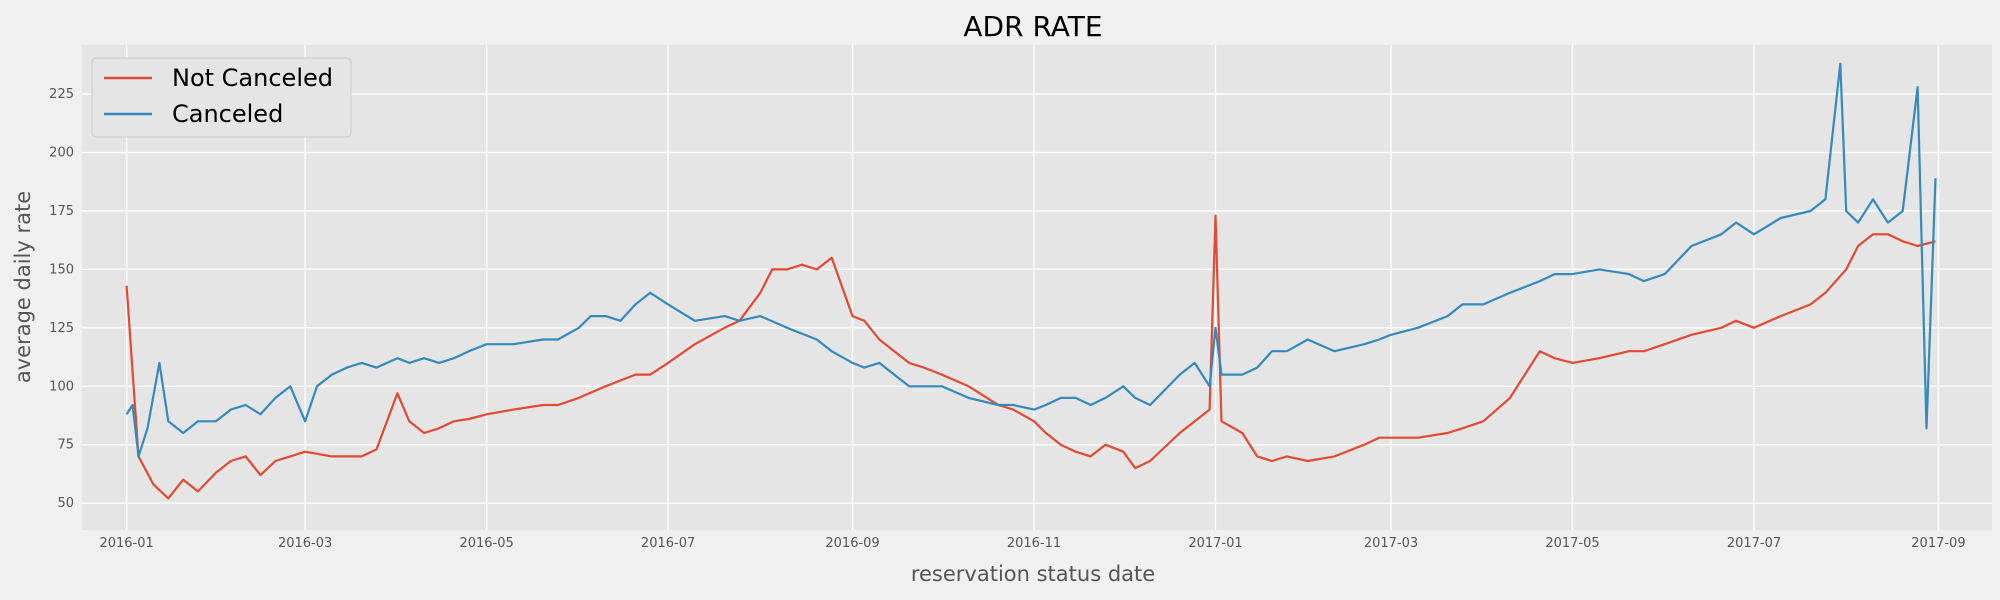 This screenshot has width=2000, height=600. Describe the element at coordinates (1754, 543) in the screenshot. I see `x-tick-label: 2017-07` at that location.